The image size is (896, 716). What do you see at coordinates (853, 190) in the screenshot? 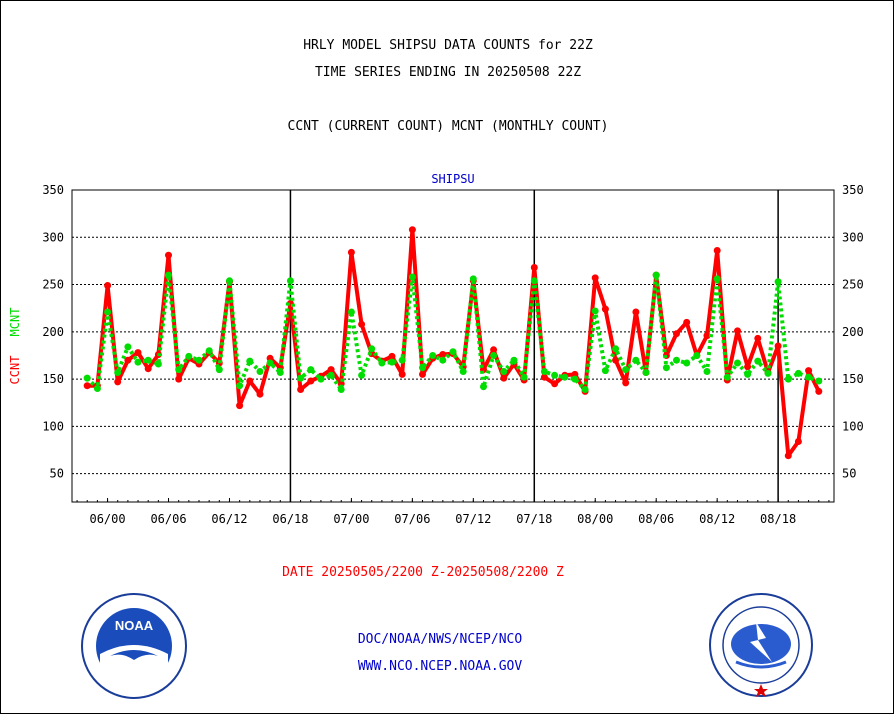
I see `y-tick-label-right: 350` at bounding box center [853, 190].